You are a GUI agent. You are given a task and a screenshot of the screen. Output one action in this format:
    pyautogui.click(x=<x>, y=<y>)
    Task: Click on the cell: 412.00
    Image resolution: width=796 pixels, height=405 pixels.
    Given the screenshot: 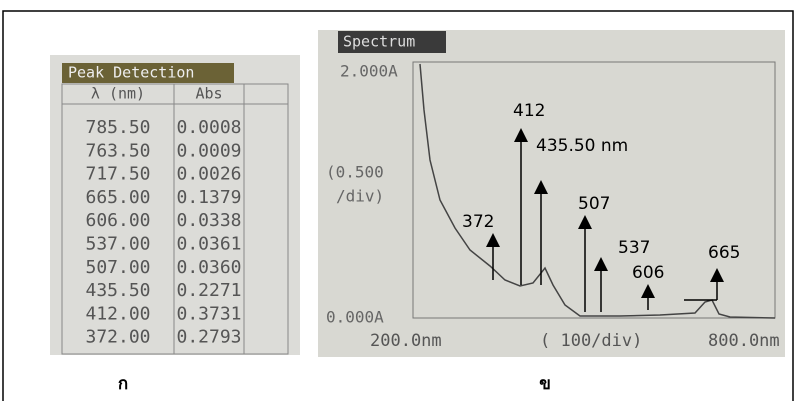 What is the action you would take?
    pyautogui.click(x=117, y=313)
    